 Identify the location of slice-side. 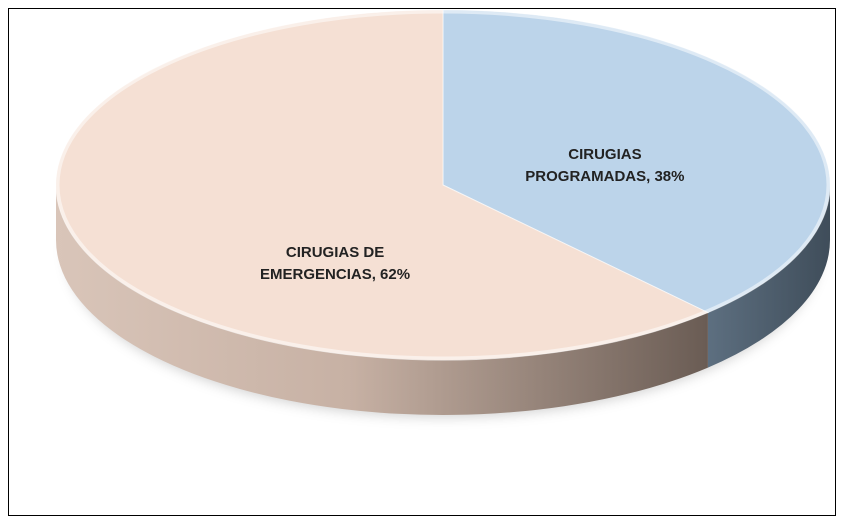
(768, 276).